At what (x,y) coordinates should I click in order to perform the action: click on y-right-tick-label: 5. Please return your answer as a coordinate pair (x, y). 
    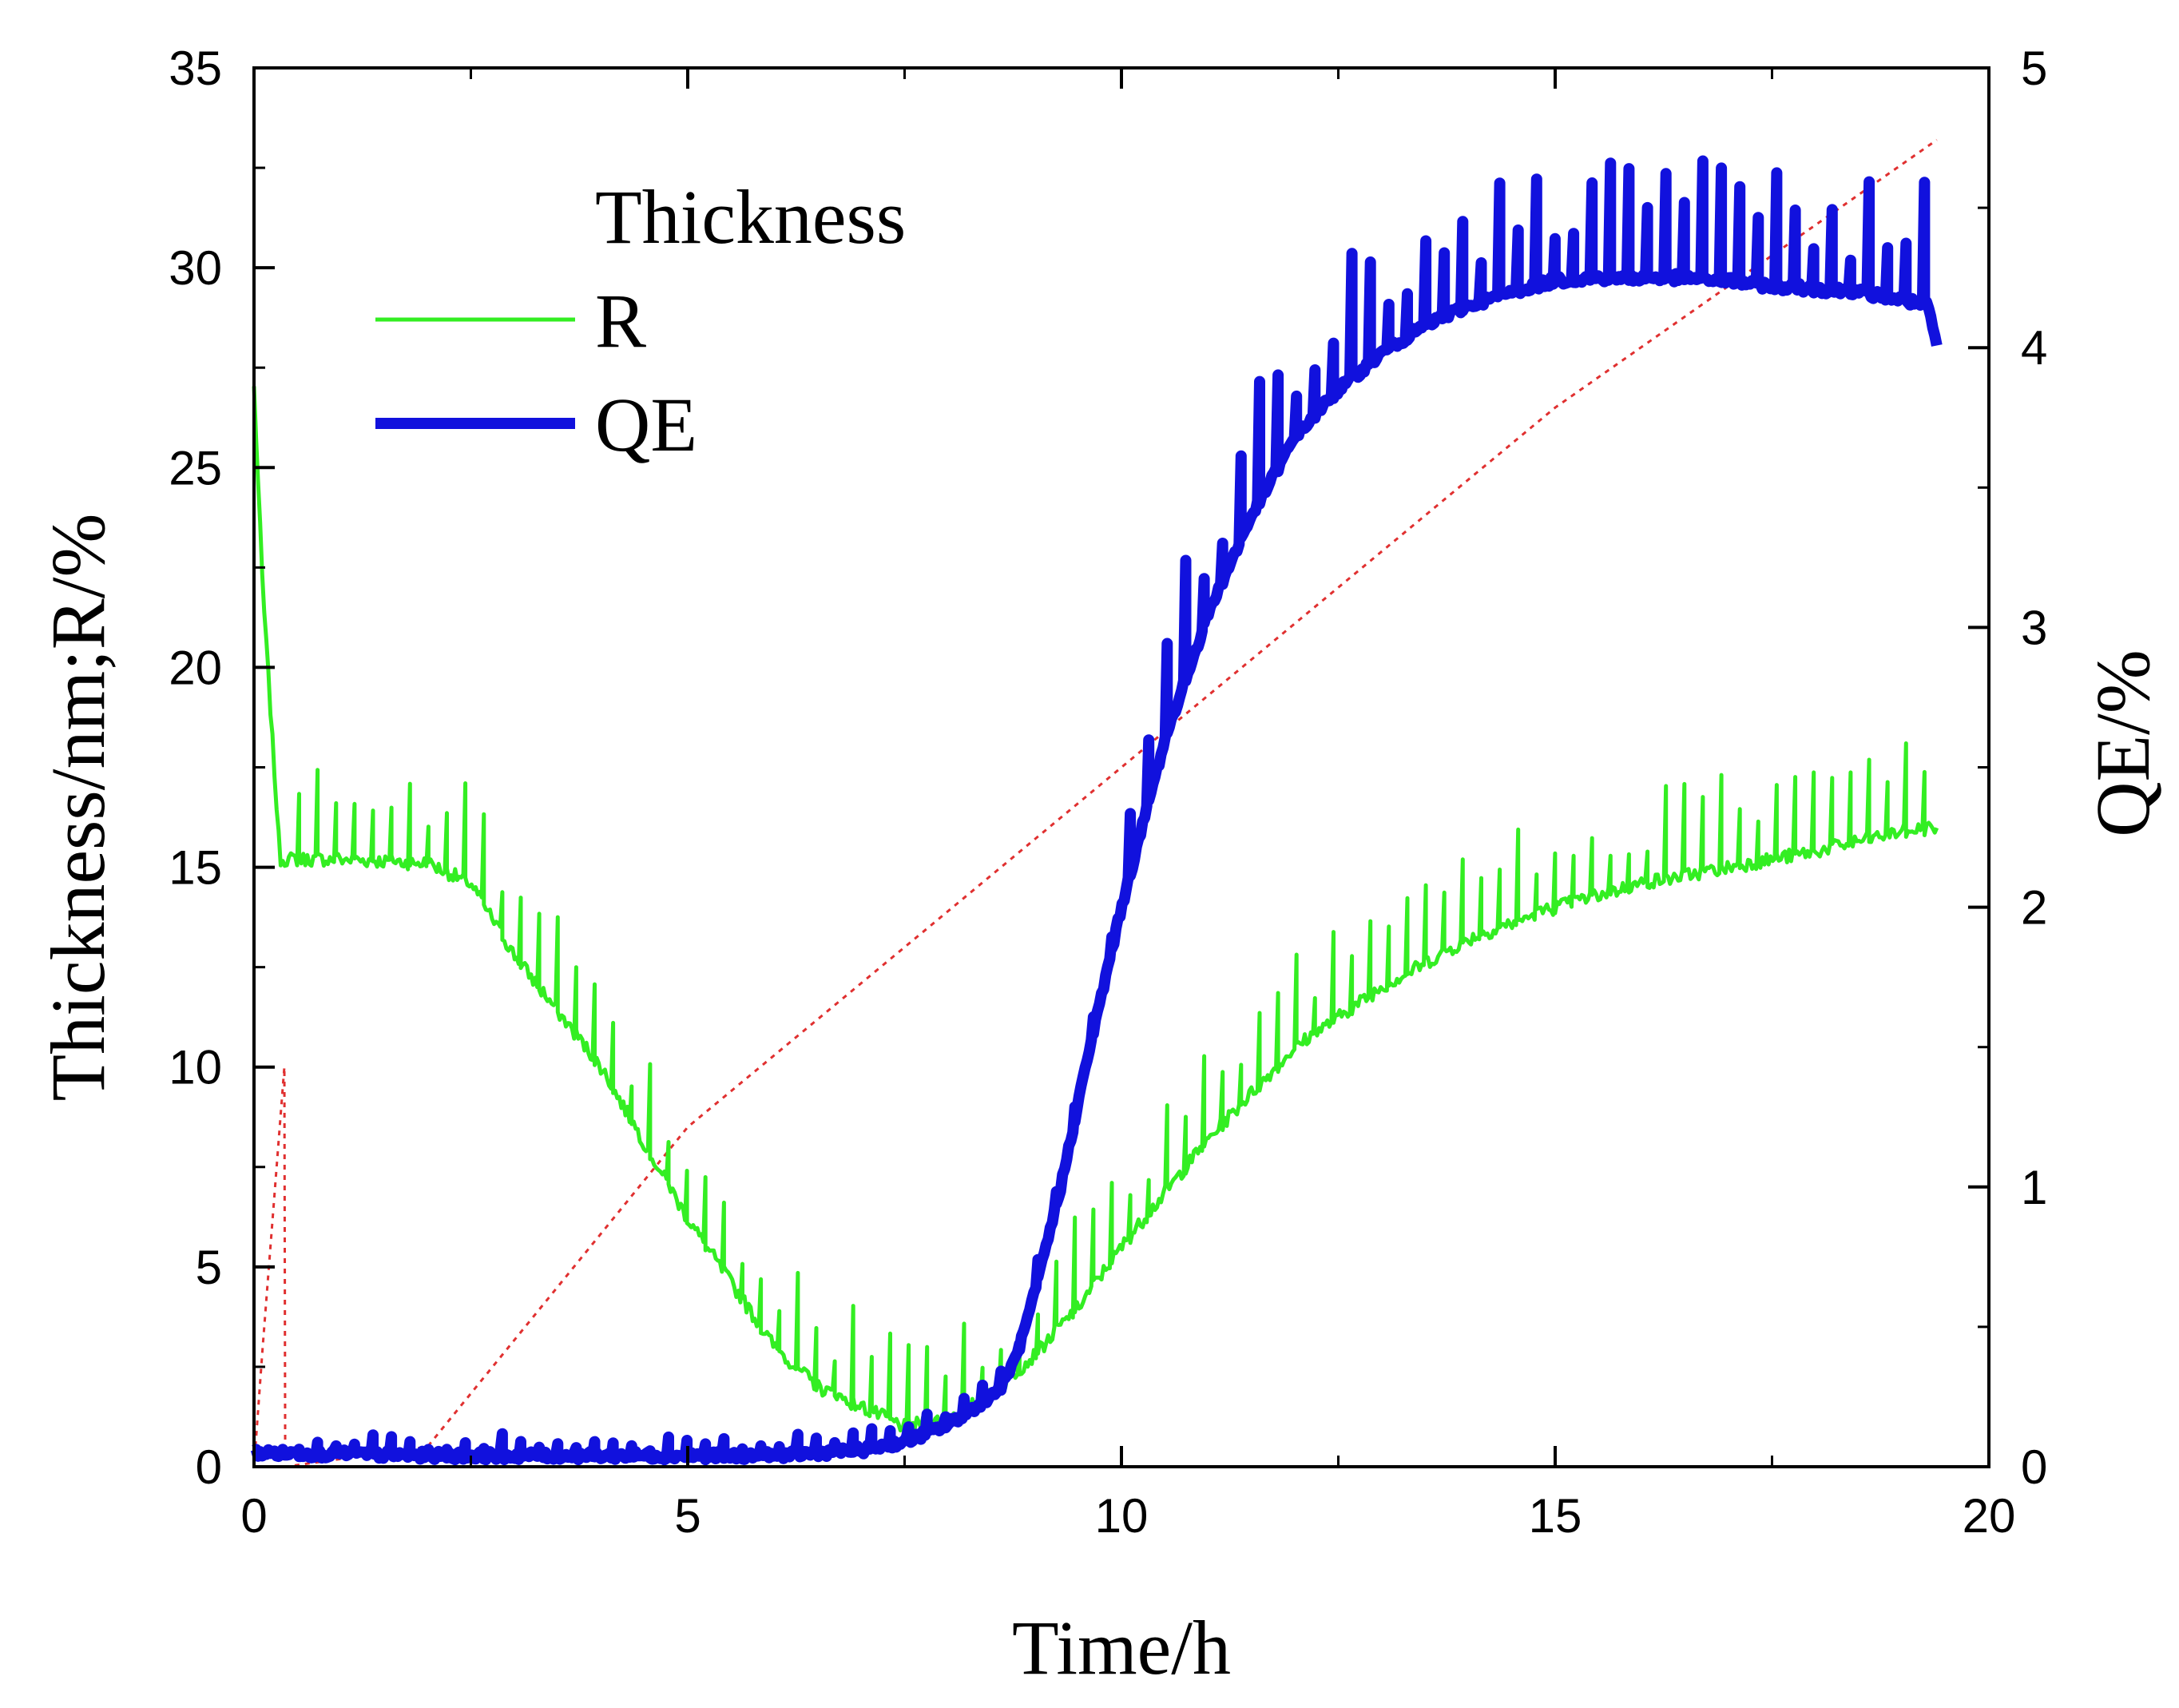
    Looking at the image, I should click on (2034, 68).